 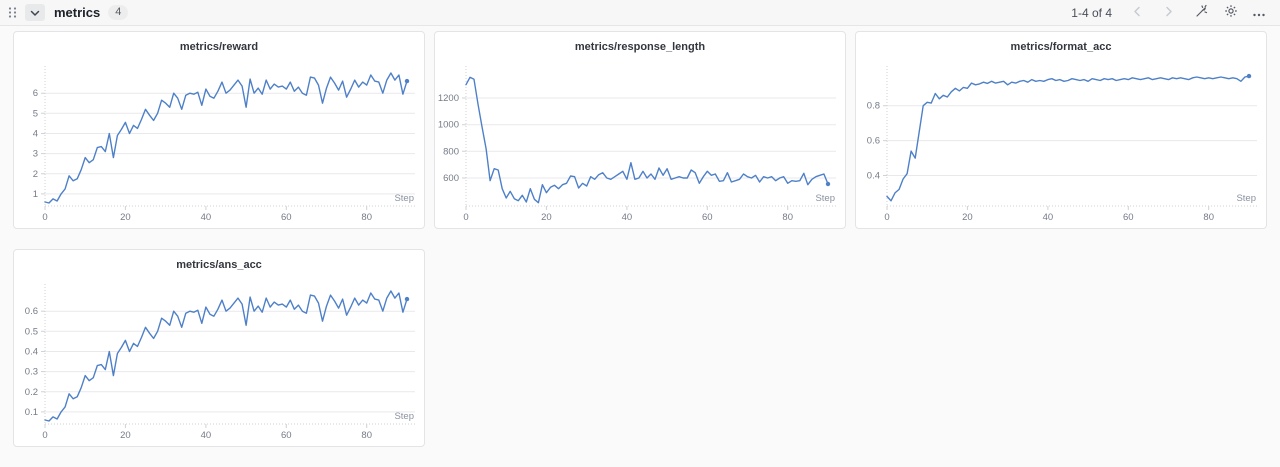 I want to click on collapse-section-button, so click(x=35, y=12).